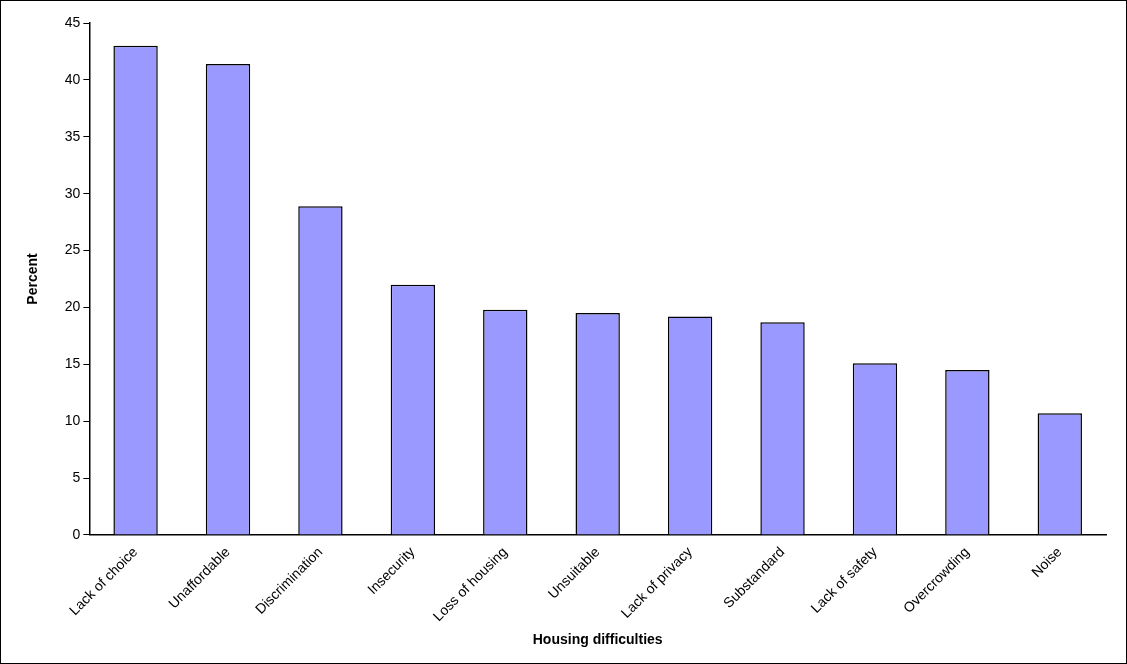  I want to click on y-tick-label: 10, so click(72, 420).